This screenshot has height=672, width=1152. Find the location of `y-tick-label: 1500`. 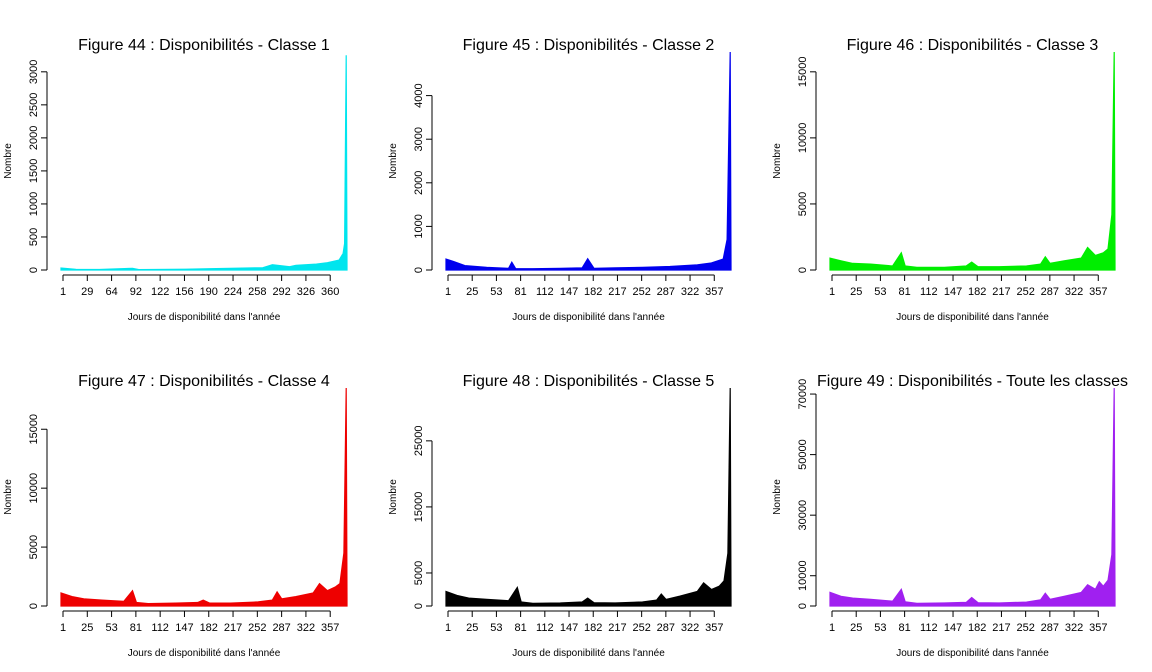

y-tick-label: 1500 is located at coordinates (34, 171).